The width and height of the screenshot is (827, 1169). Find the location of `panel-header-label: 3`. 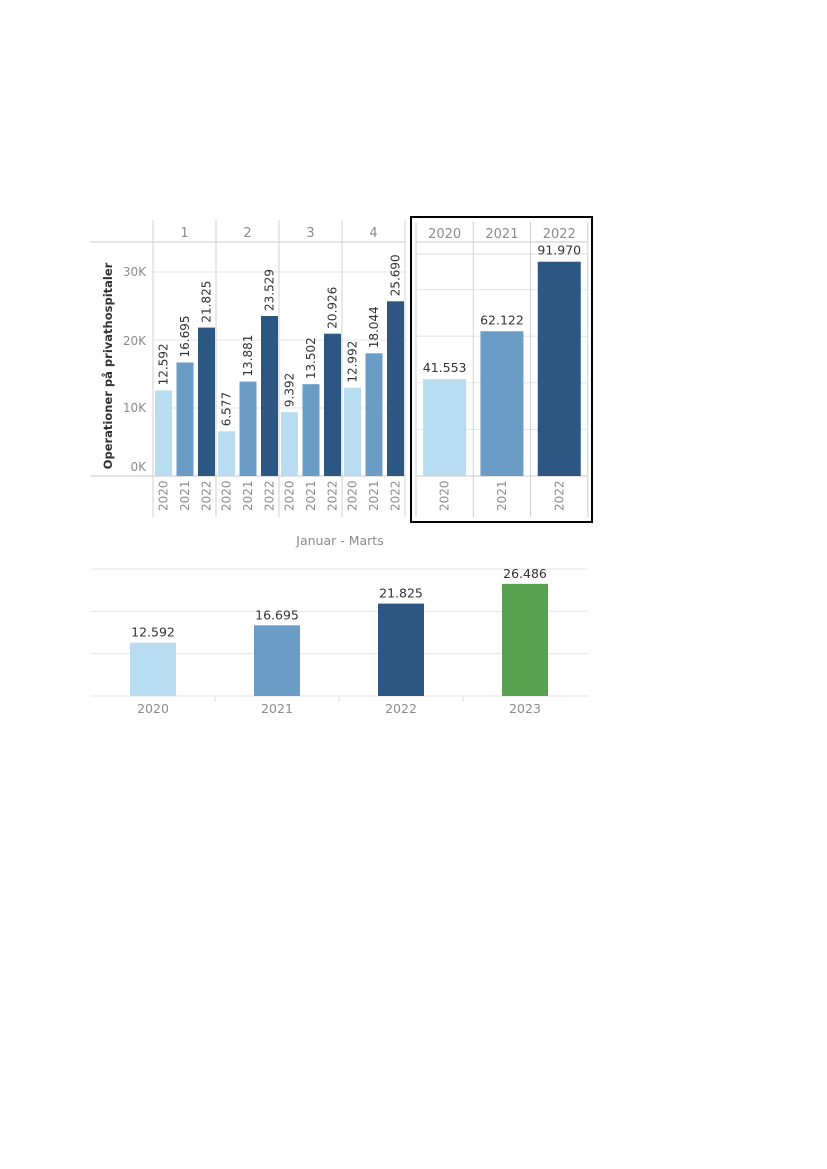

panel-header-label: 3 is located at coordinates (310, 233).